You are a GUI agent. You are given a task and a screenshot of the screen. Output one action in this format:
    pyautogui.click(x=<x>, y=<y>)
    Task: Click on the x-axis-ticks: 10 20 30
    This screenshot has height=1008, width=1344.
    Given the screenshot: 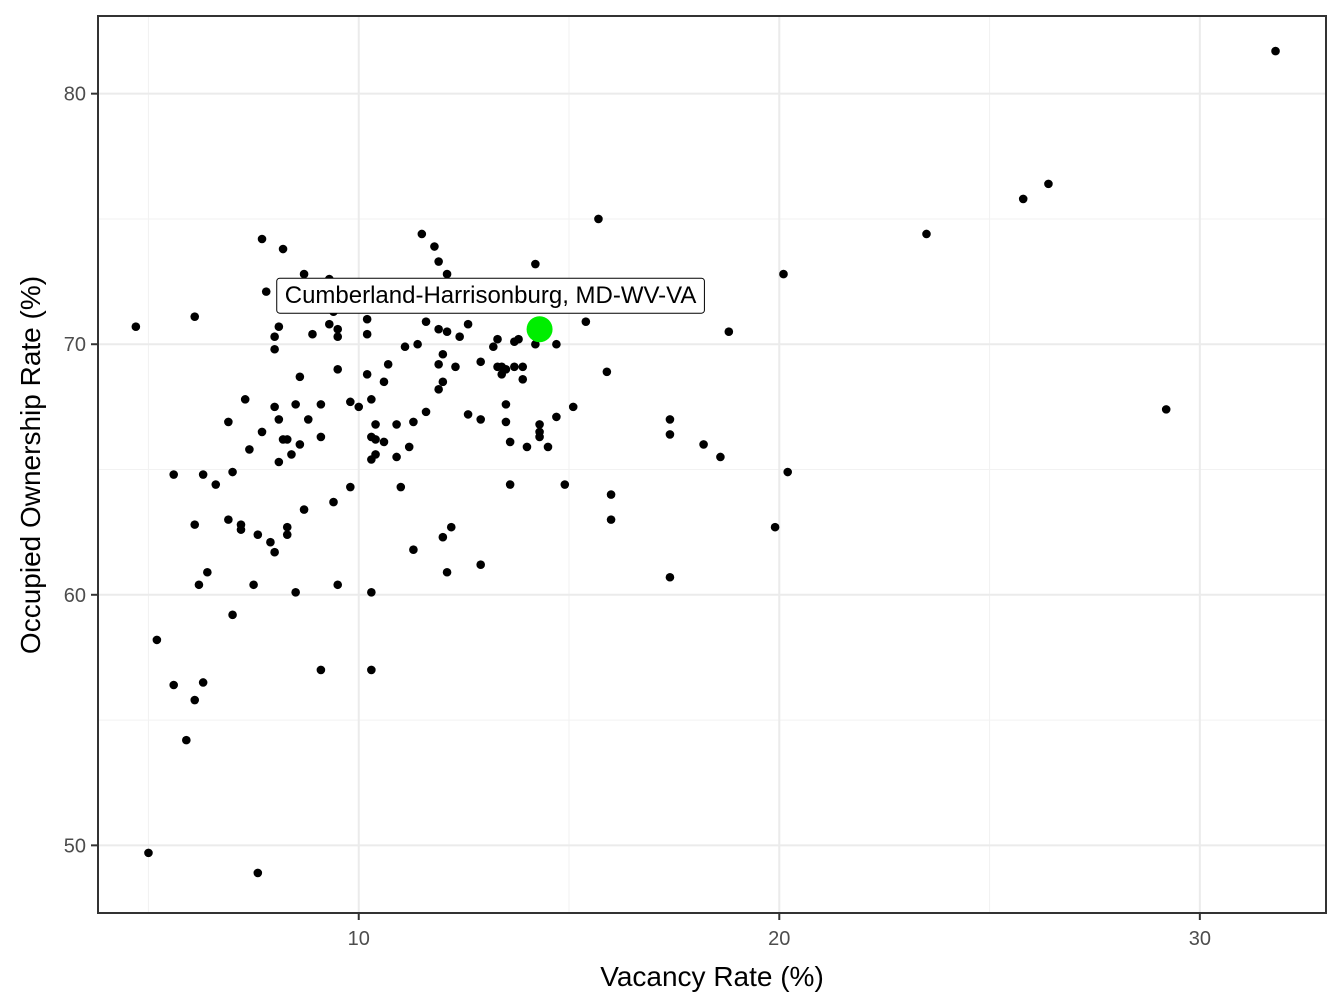 What is the action you would take?
    pyautogui.click(x=779, y=931)
    